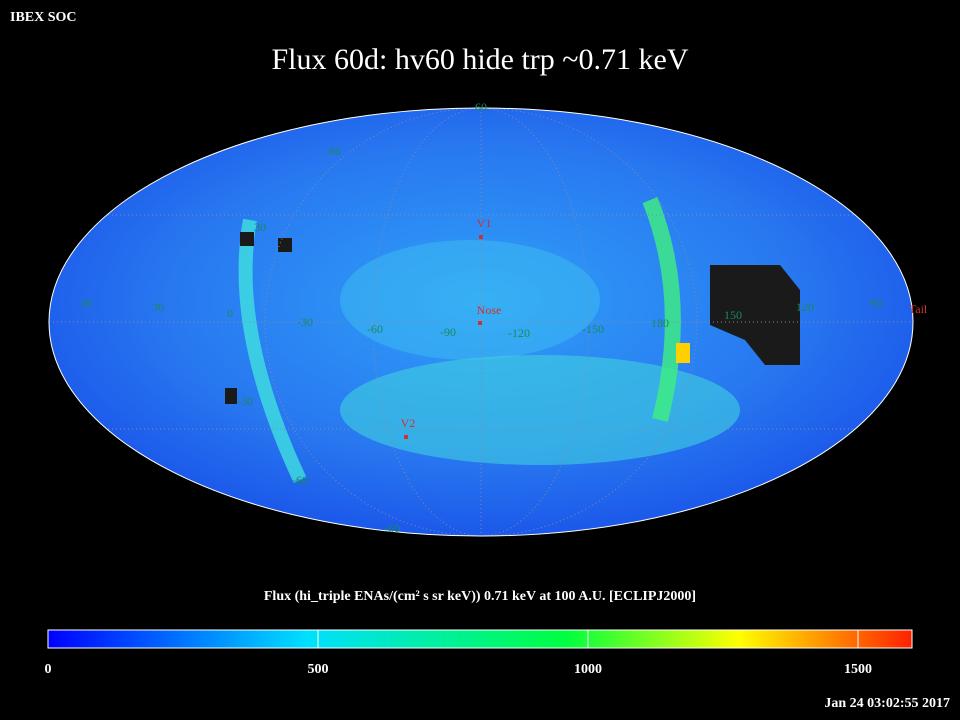 This screenshot has width=960, height=720. I want to click on header-label: IBEX SOC, so click(43, 17).